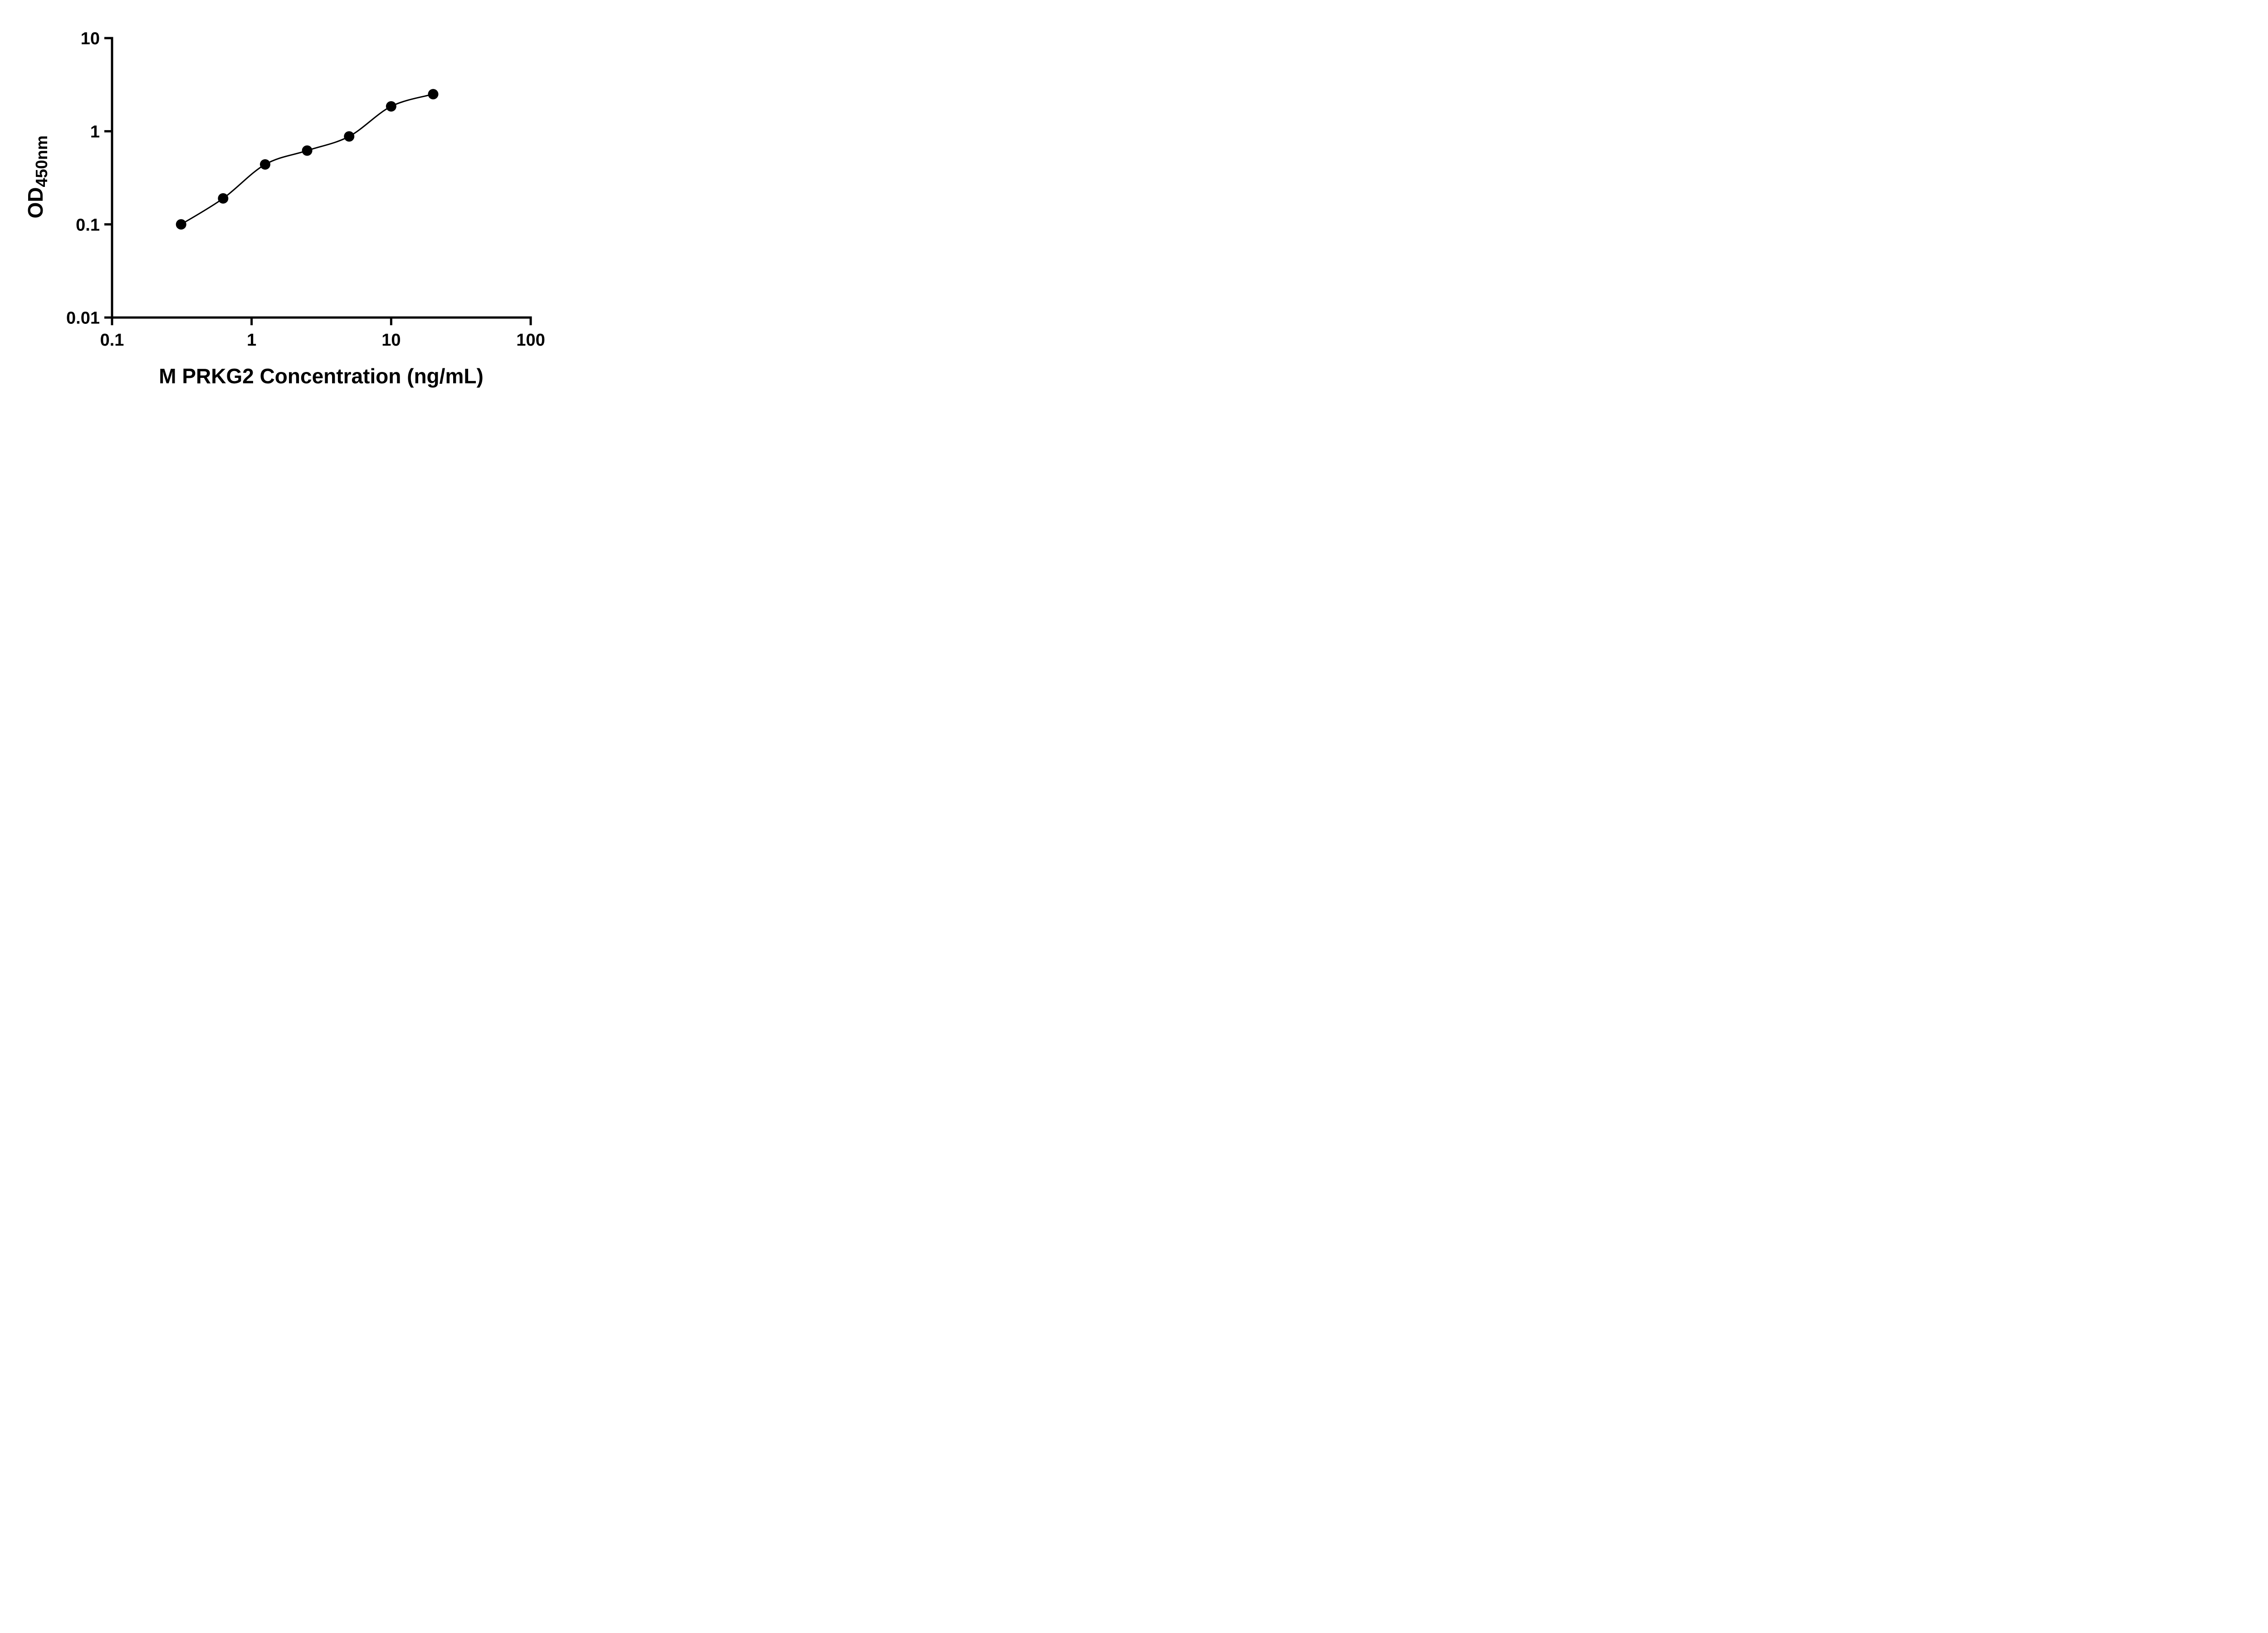 The height and width of the screenshot is (1633, 2268). What do you see at coordinates (36, 203) in the screenshot?
I see `y-axis-title-main: OD` at bounding box center [36, 203].